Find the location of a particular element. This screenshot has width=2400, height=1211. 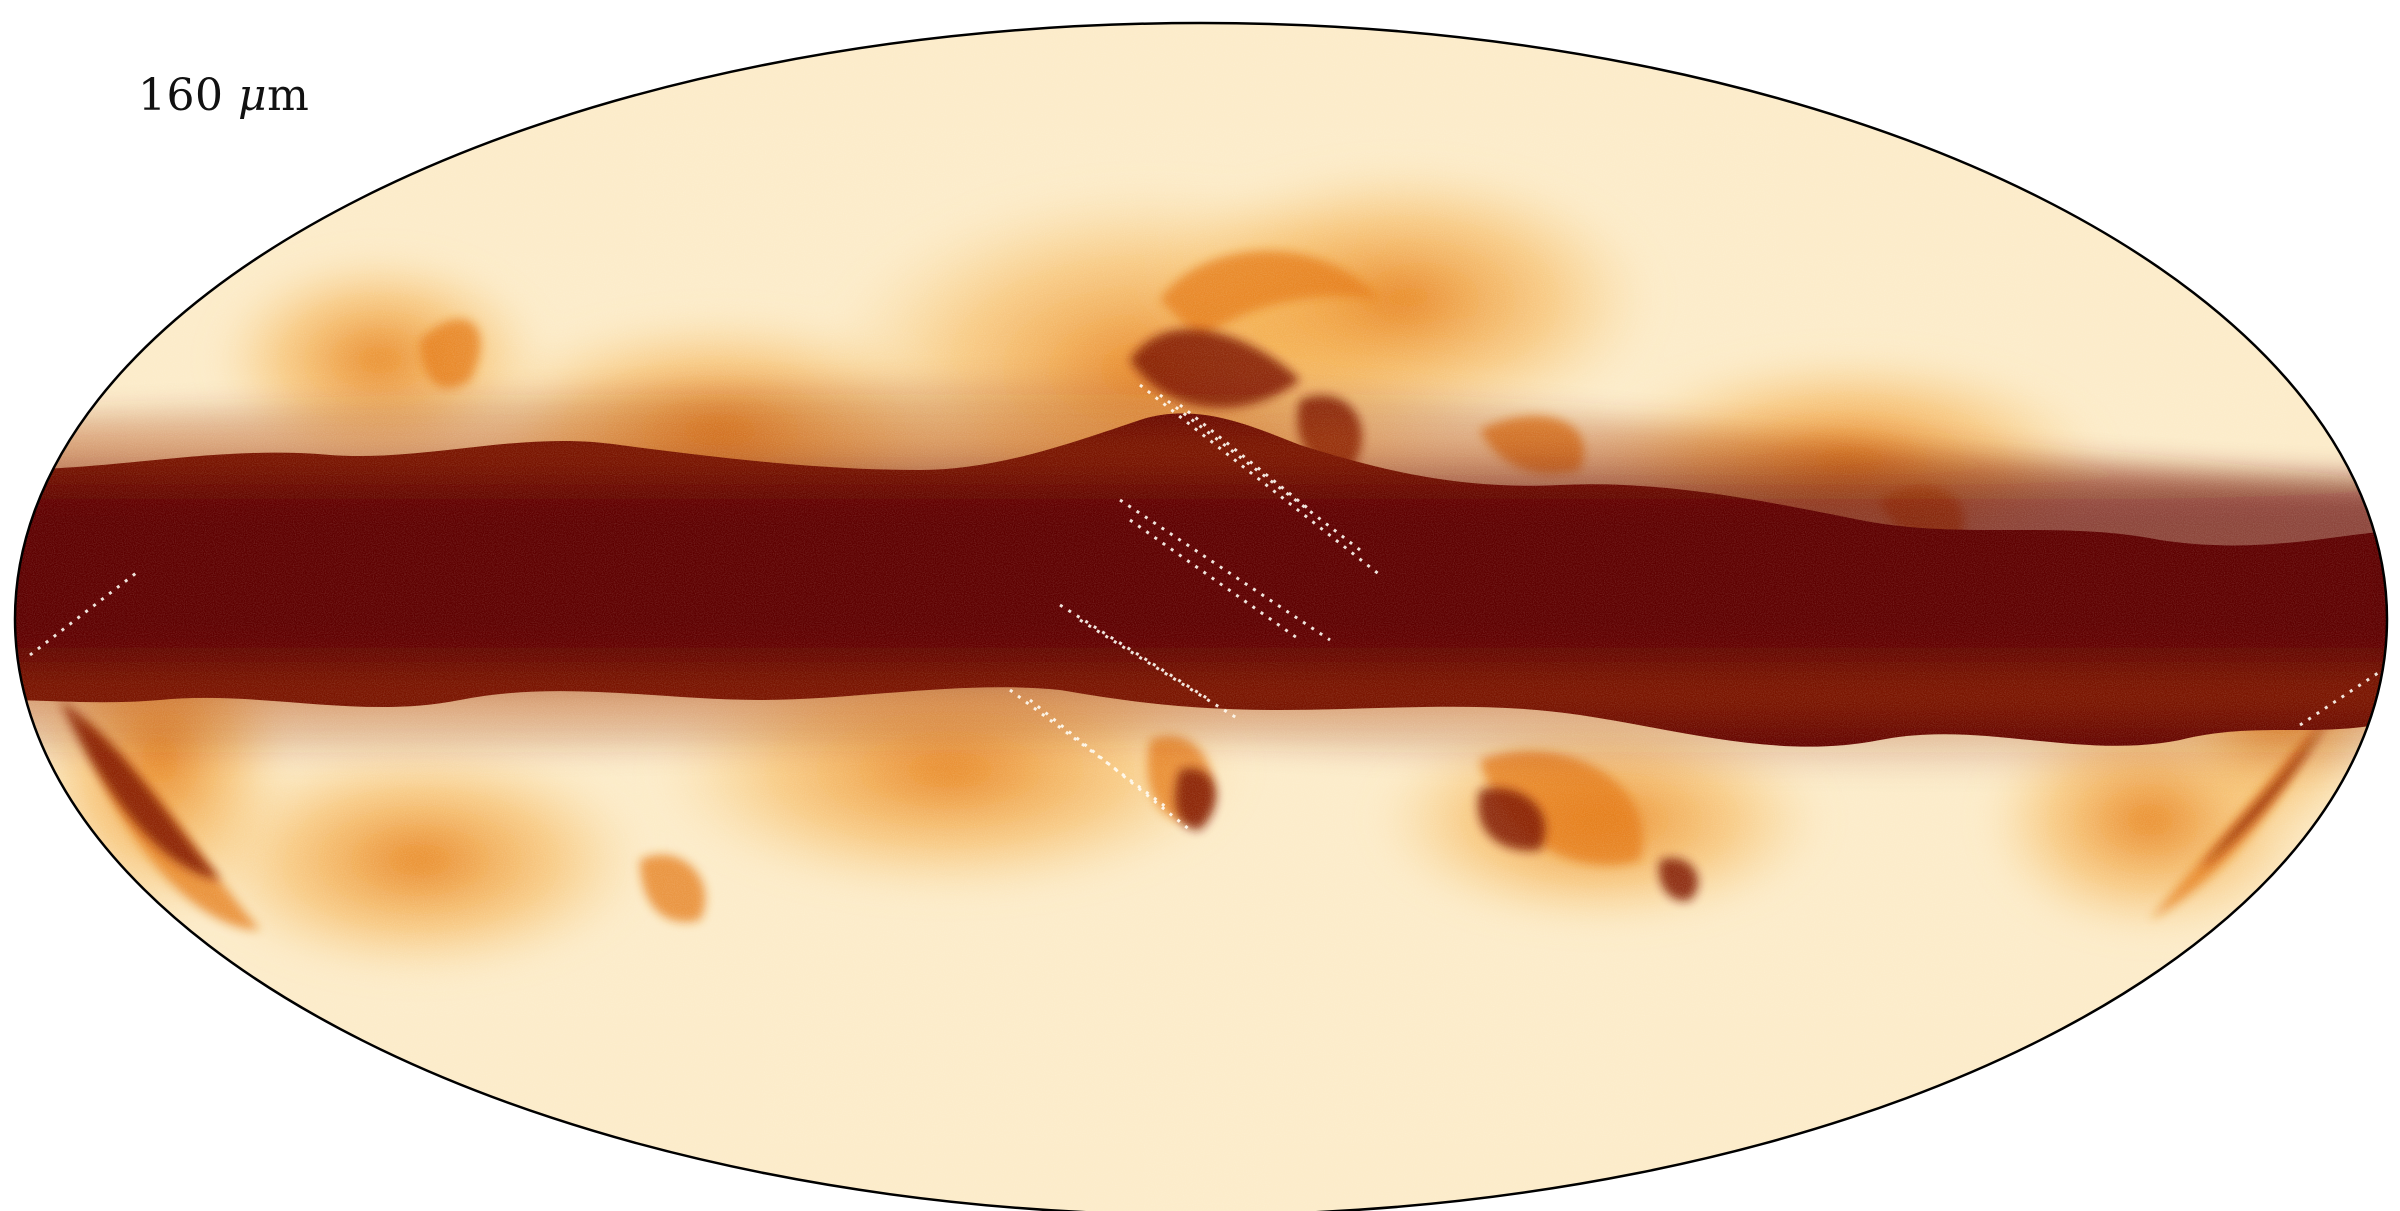

wavelength-unit-prefix: μ is located at coordinates (252, 95).